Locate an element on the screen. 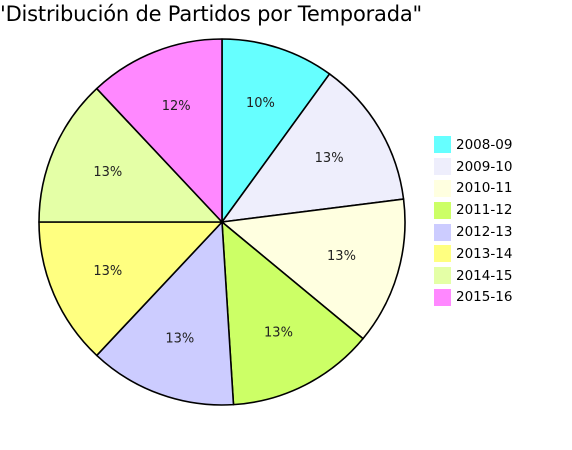  legend-label: 2013-14 is located at coordinates (484, 253).